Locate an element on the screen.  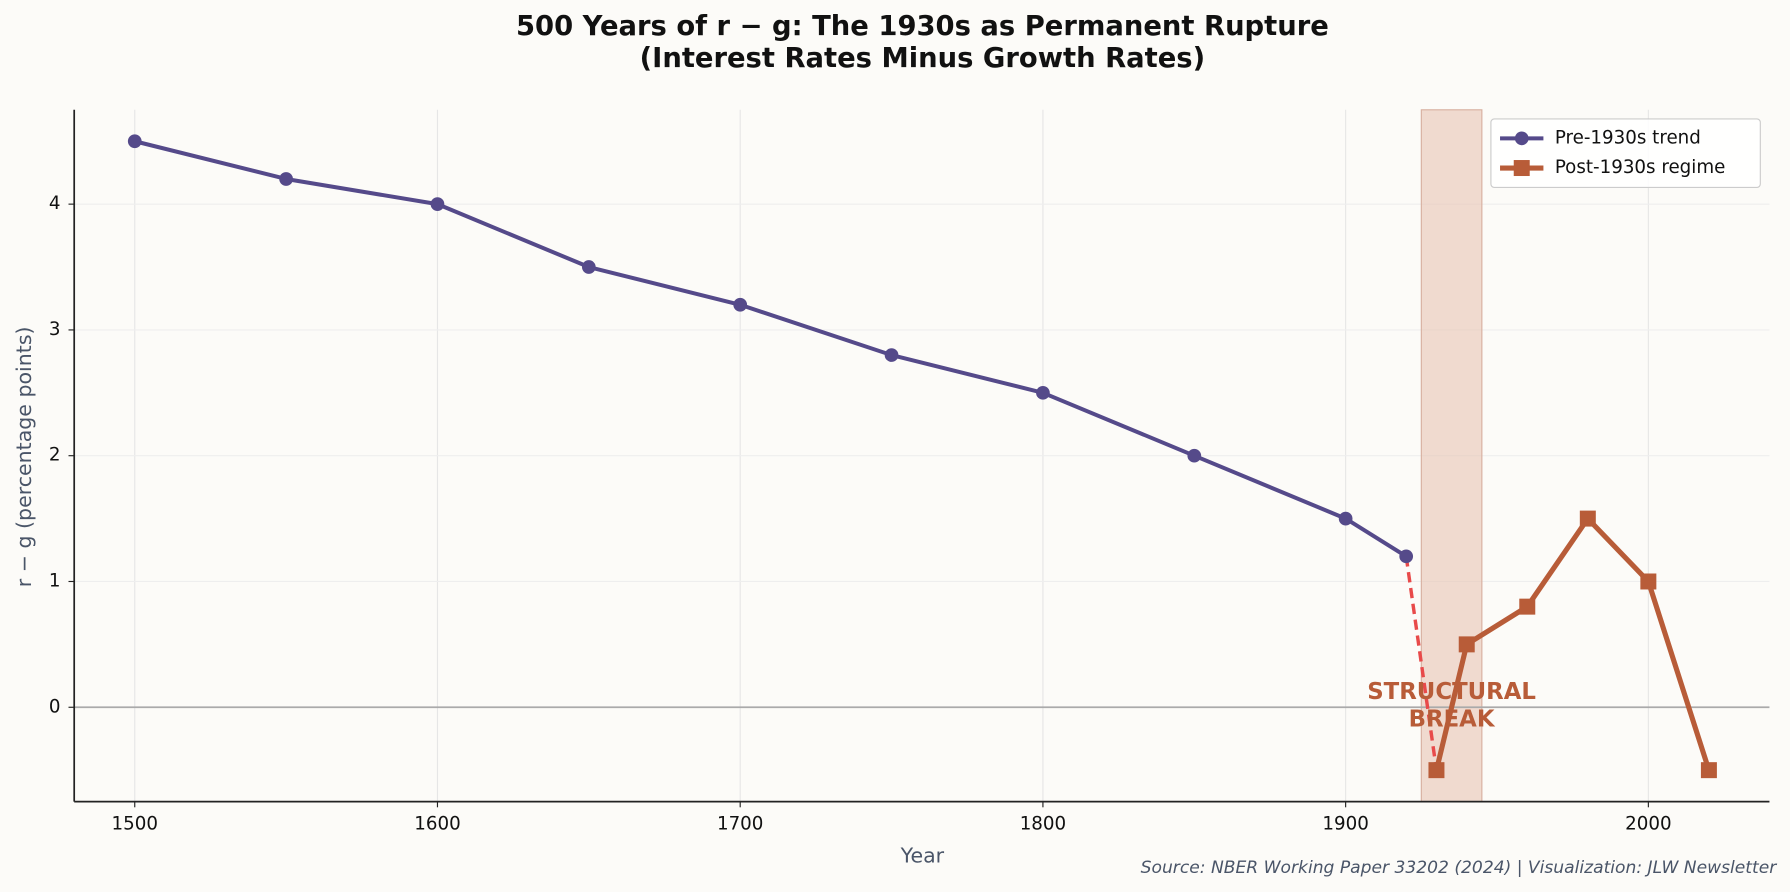
x-tick-label: 2000 is located at coordinates (1648, 823).